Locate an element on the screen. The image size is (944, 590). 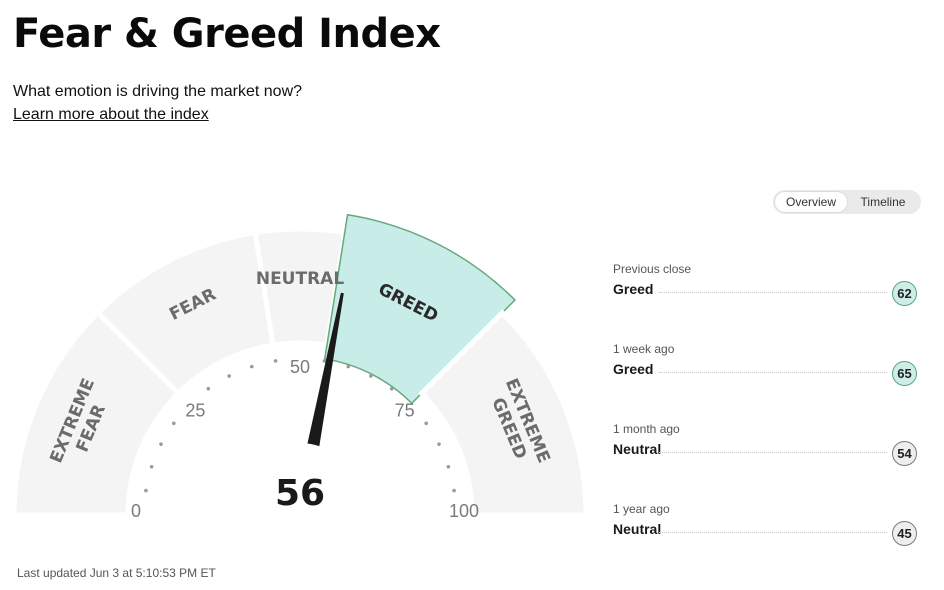
history-value-badge: 65 is located at coordinates (904, 373).